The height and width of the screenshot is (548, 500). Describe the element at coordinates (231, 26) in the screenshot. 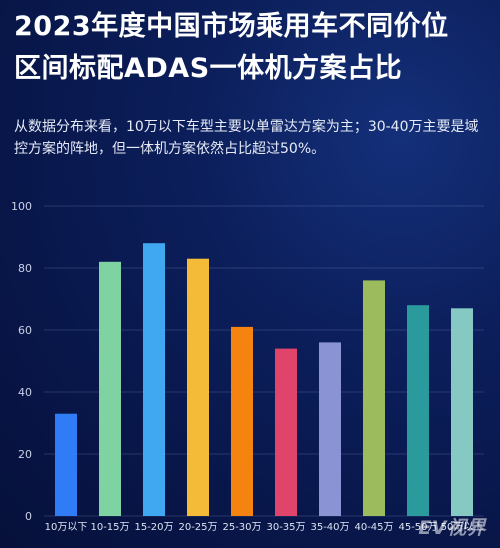

I see `title-line-1: 2023年度中国市场乘用车不同价位` at that location.